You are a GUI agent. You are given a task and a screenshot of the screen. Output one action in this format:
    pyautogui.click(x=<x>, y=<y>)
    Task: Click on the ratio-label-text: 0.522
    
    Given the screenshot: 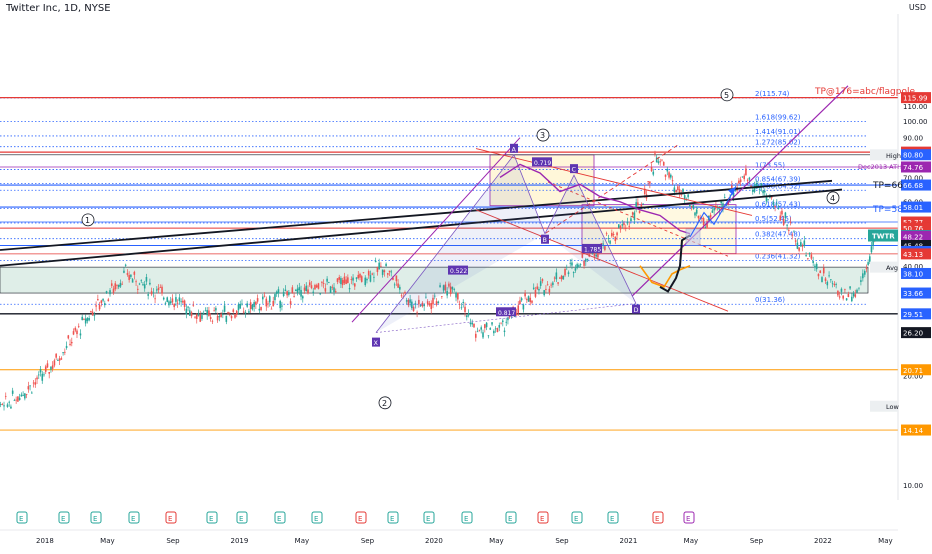 What is the action you would take?
    pyautogui.click(x=458, y=271)
    